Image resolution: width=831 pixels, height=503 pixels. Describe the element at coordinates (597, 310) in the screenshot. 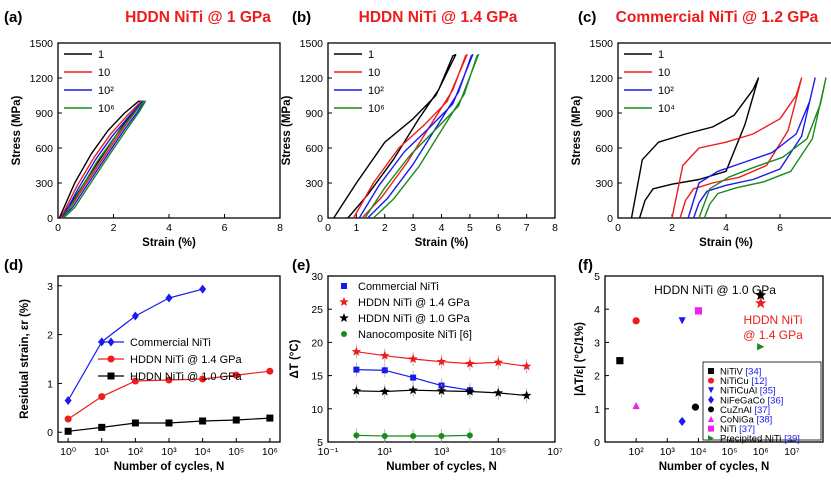

I see `y-tick-label: 4` at that location.